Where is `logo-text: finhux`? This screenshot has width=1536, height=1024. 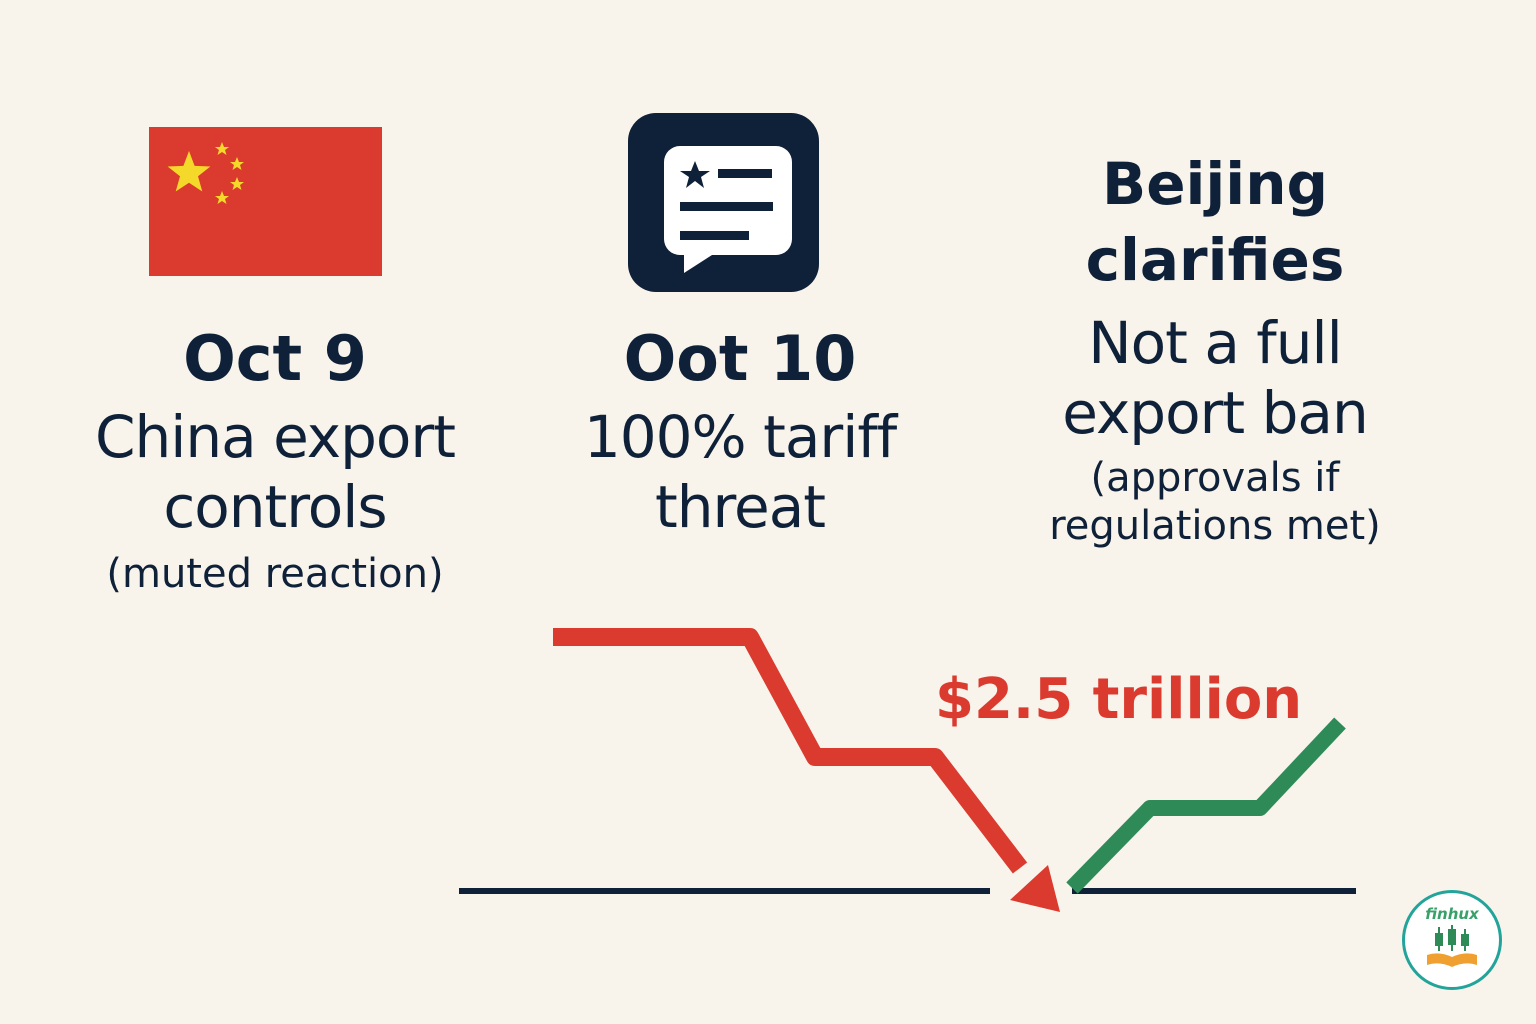 logo-text: finhux is located at coordinates (1452, 914).